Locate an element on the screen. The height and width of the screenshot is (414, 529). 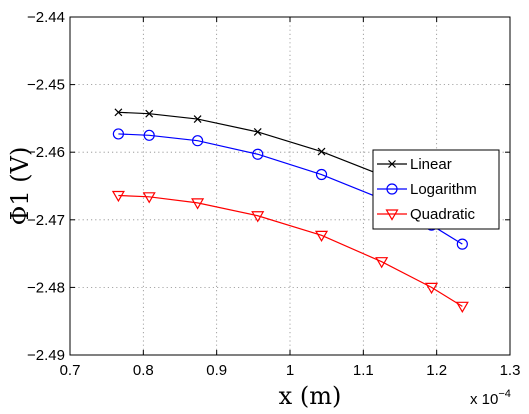
legend-item: Logarithm is located at coordinates (427, 189).